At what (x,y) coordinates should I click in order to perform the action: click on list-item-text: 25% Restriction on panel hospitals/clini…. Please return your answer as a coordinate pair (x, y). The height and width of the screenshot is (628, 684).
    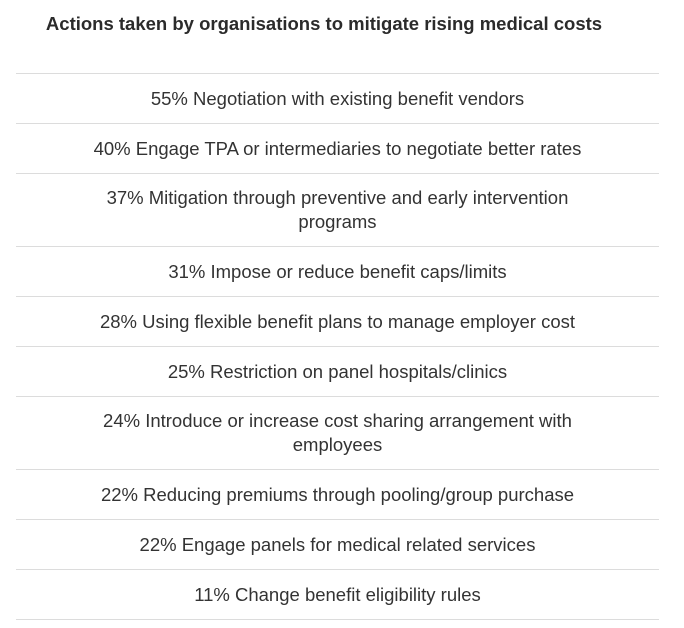
    Looking at the image, I should click on (337, 371).